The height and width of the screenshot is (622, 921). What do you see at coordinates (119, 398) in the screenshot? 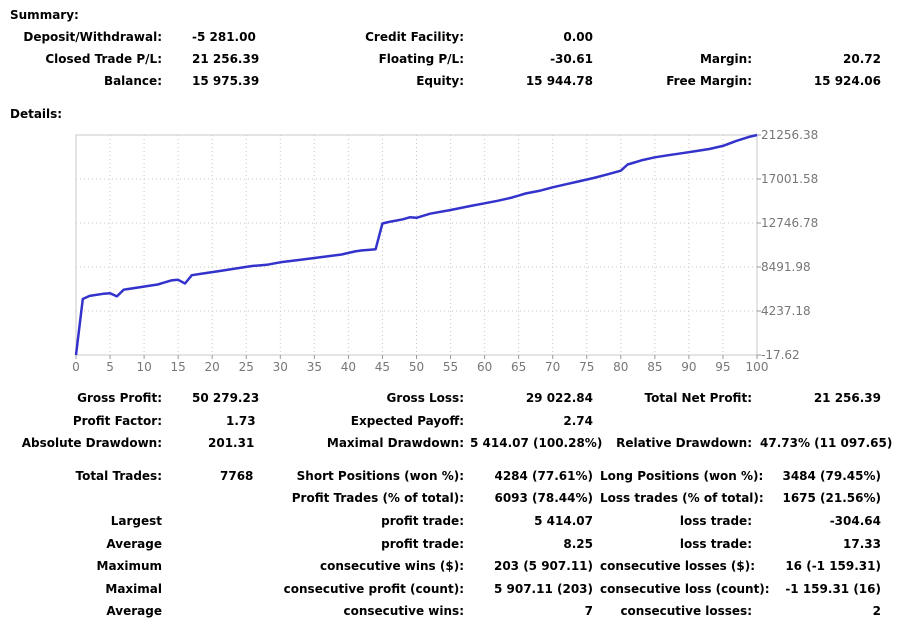
I see `gross-profit-label: Gross Profit:` at bounding box center [119, 398].